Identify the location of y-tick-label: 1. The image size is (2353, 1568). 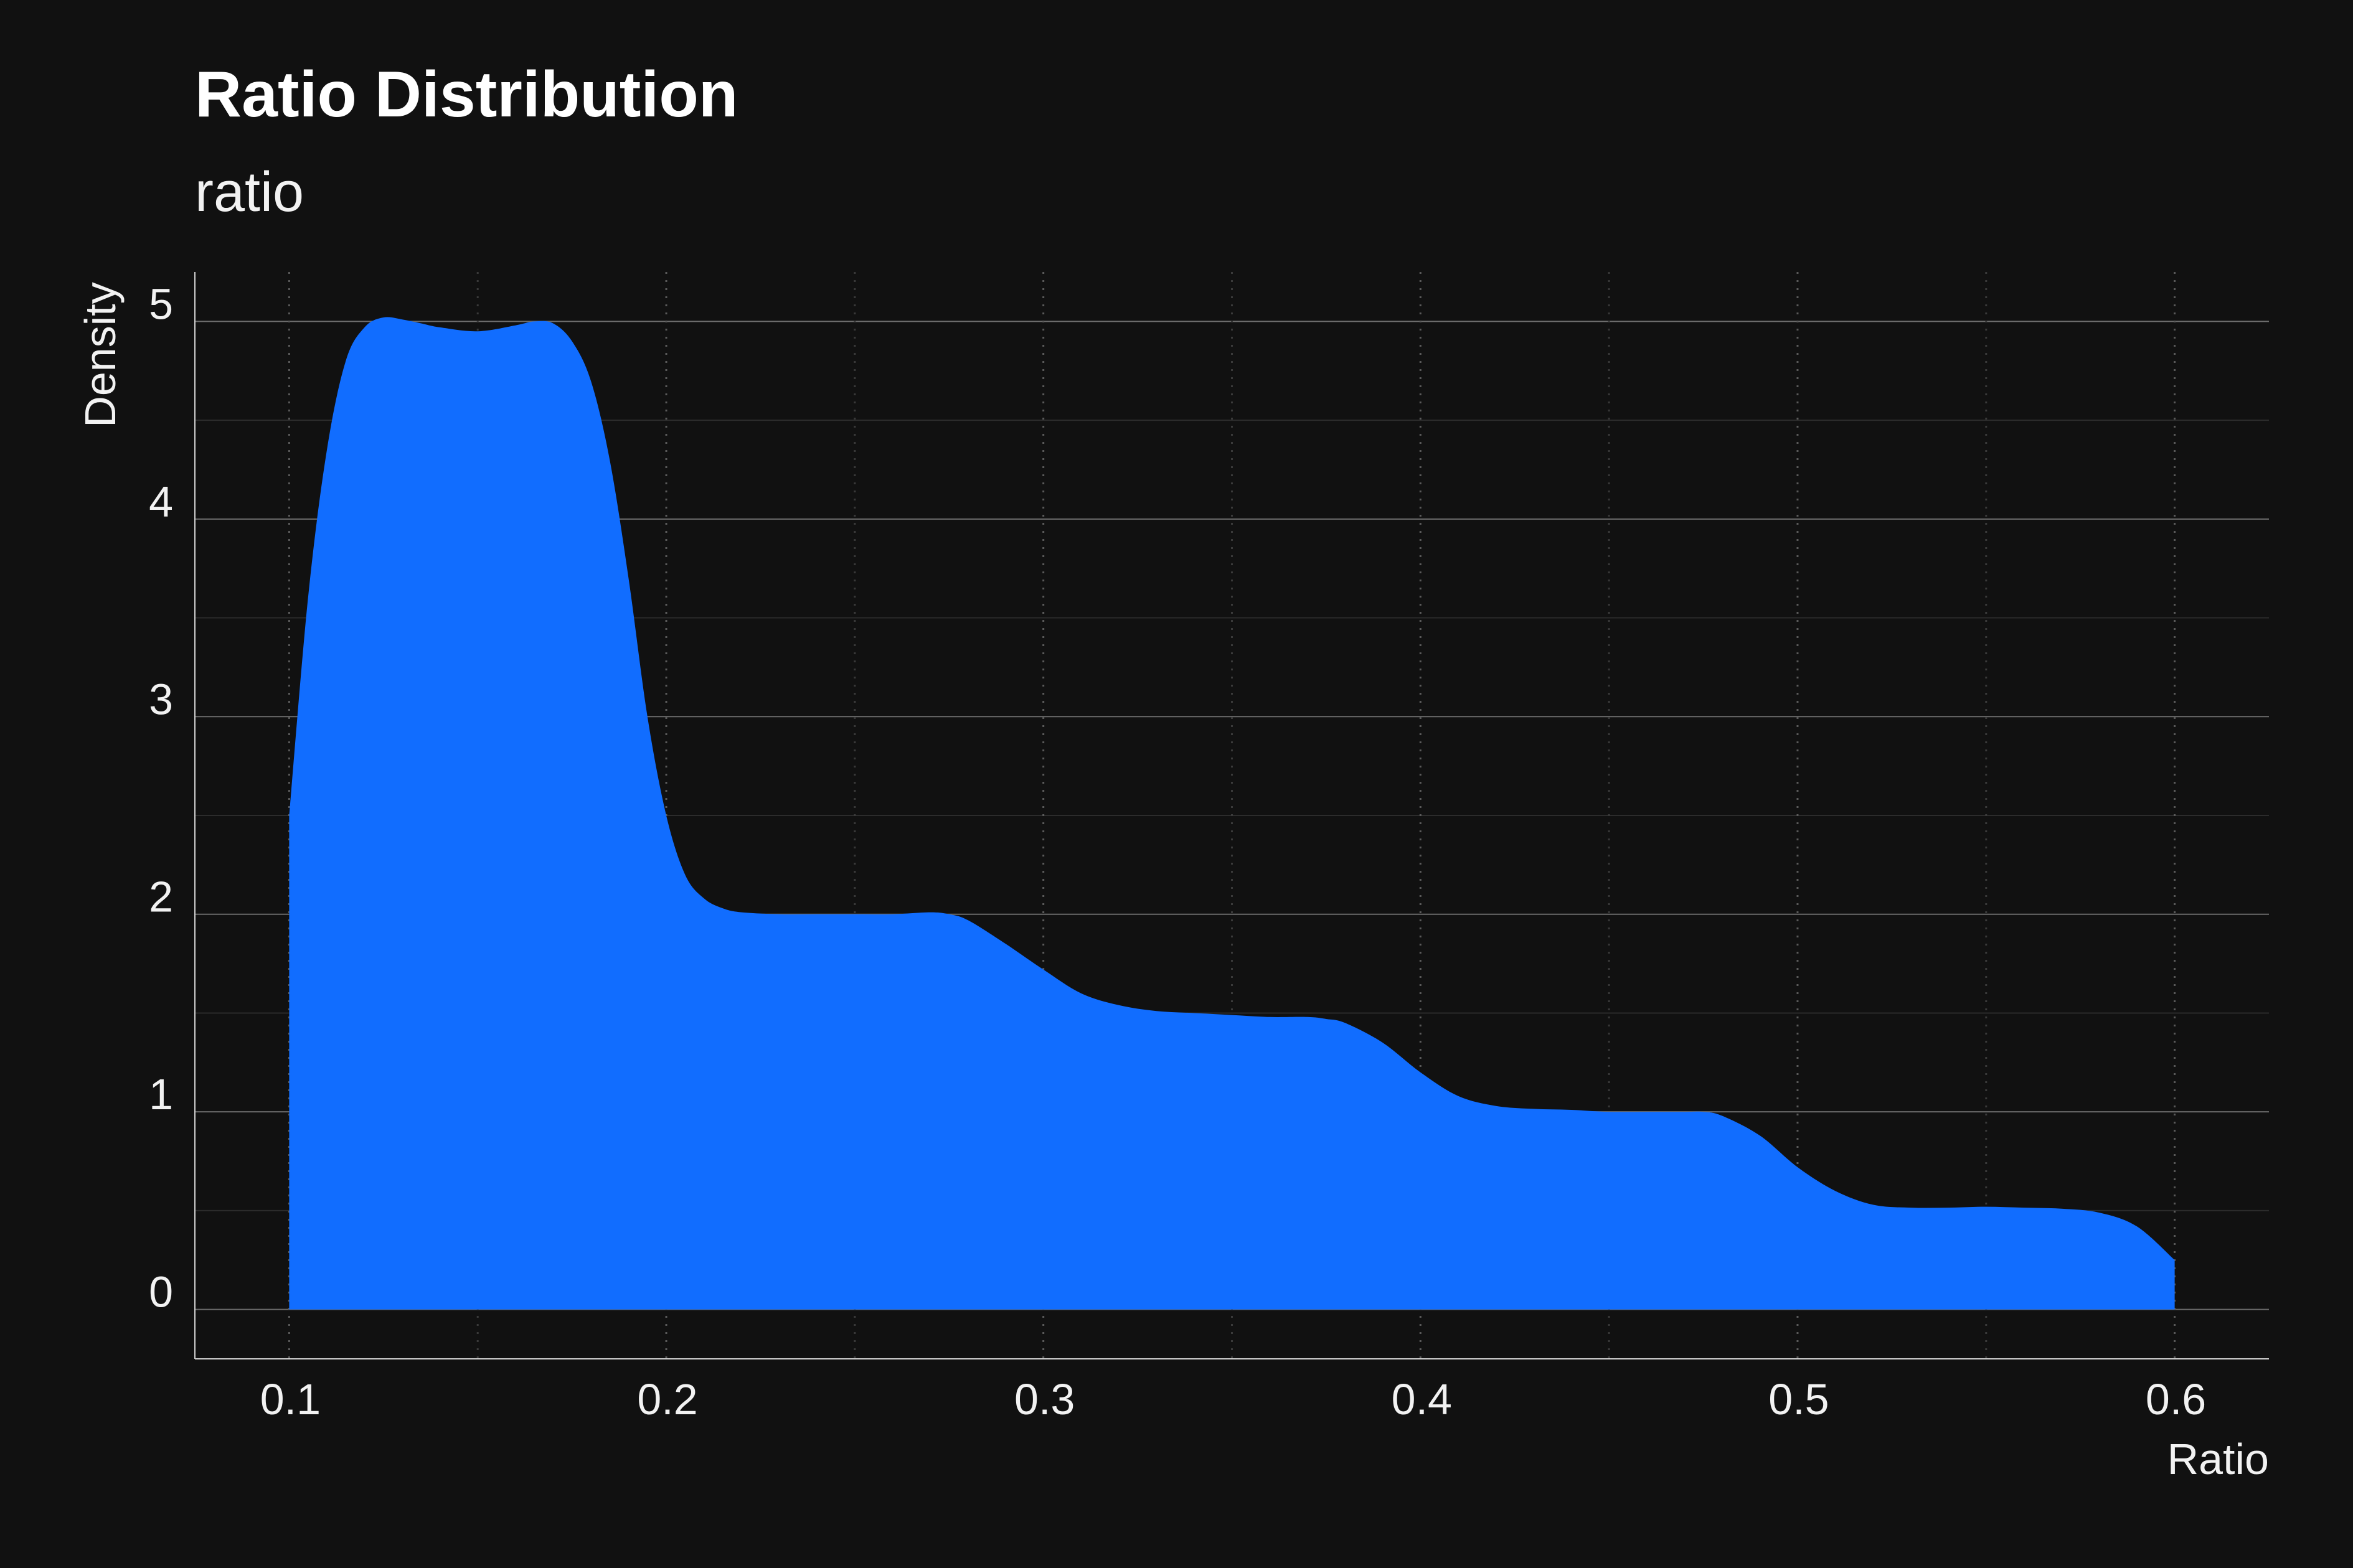
(161, 1094).